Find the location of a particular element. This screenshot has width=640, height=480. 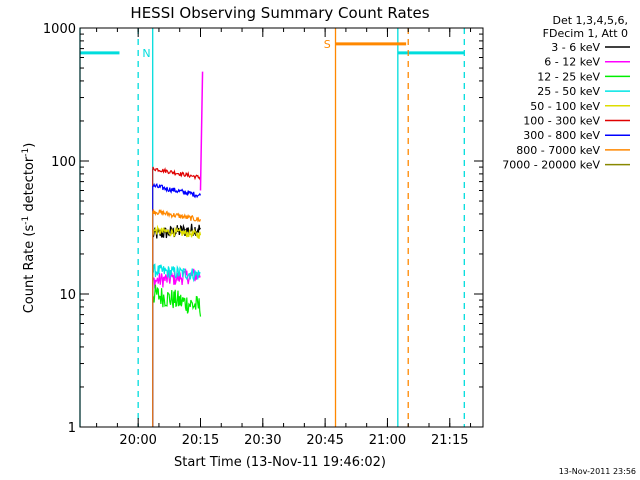

y-axis-label-mid: detector is located at coordinates (29, 186).